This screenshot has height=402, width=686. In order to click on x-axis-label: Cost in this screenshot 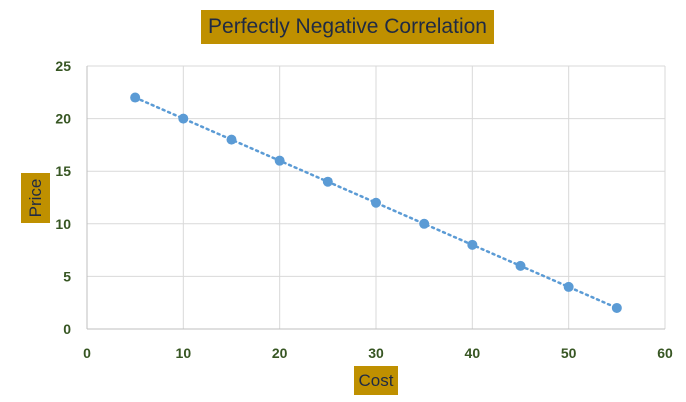, I will do `click(376, 380)`.